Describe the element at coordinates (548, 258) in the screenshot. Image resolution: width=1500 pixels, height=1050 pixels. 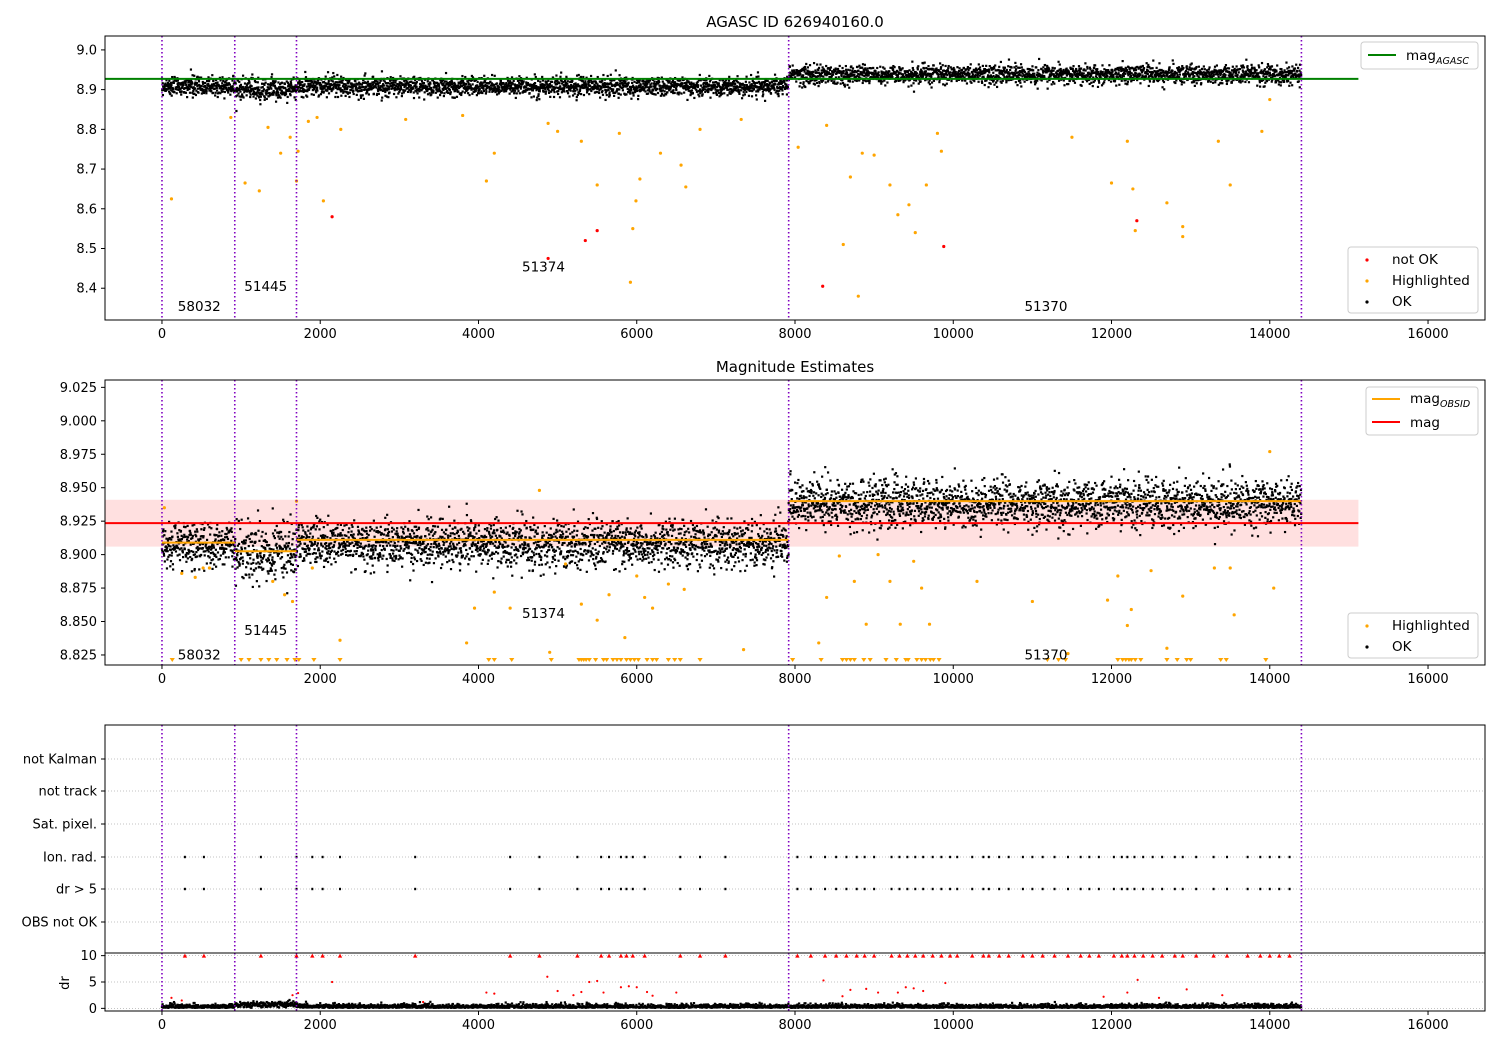
I see `not-ok-point` at that location.